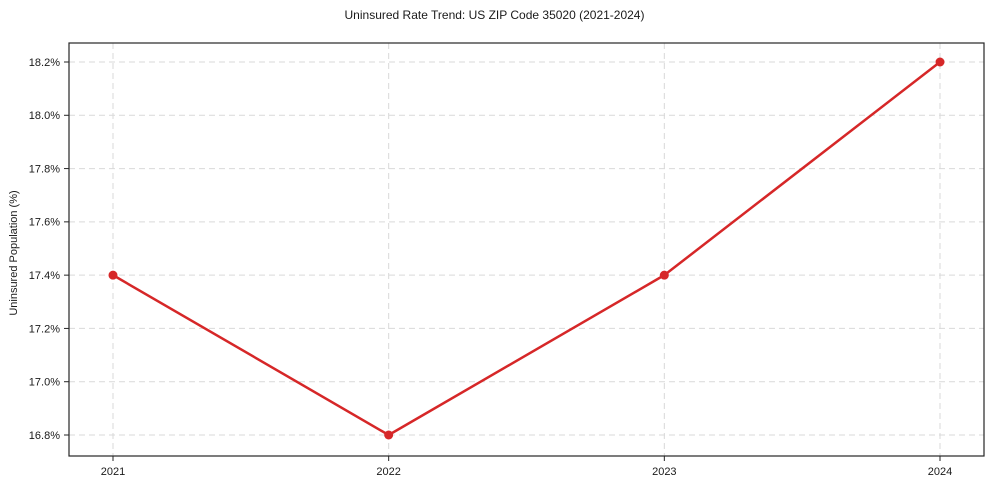  Describe the element at coordinates (664, 472) in the screenshot. I see `x-tick-label: 2023` at that location.